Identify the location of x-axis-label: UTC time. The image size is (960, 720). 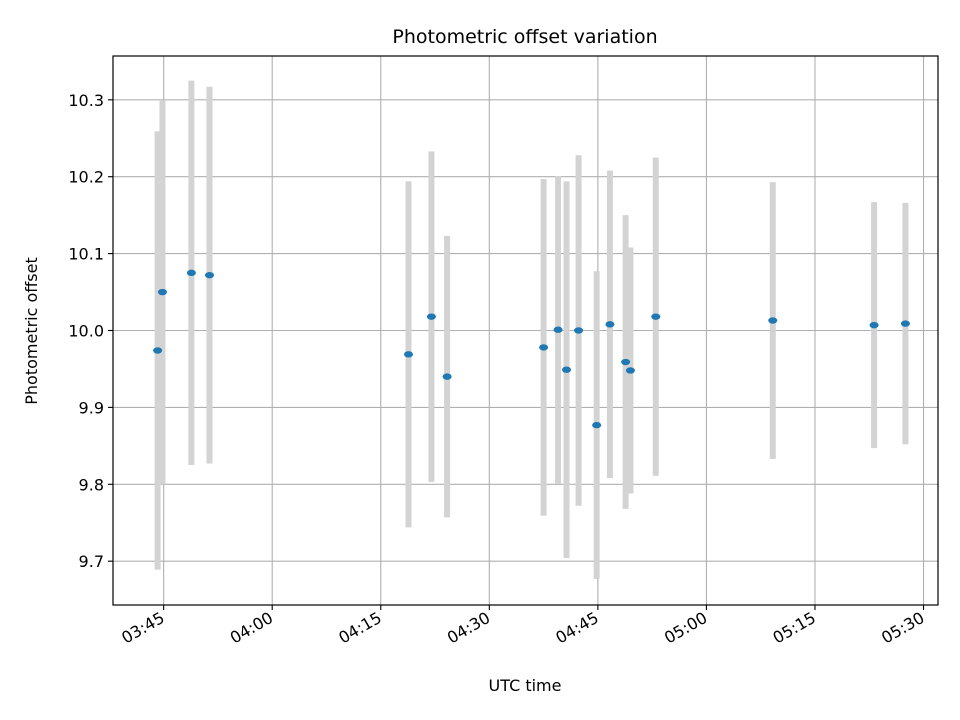
(525, 685).